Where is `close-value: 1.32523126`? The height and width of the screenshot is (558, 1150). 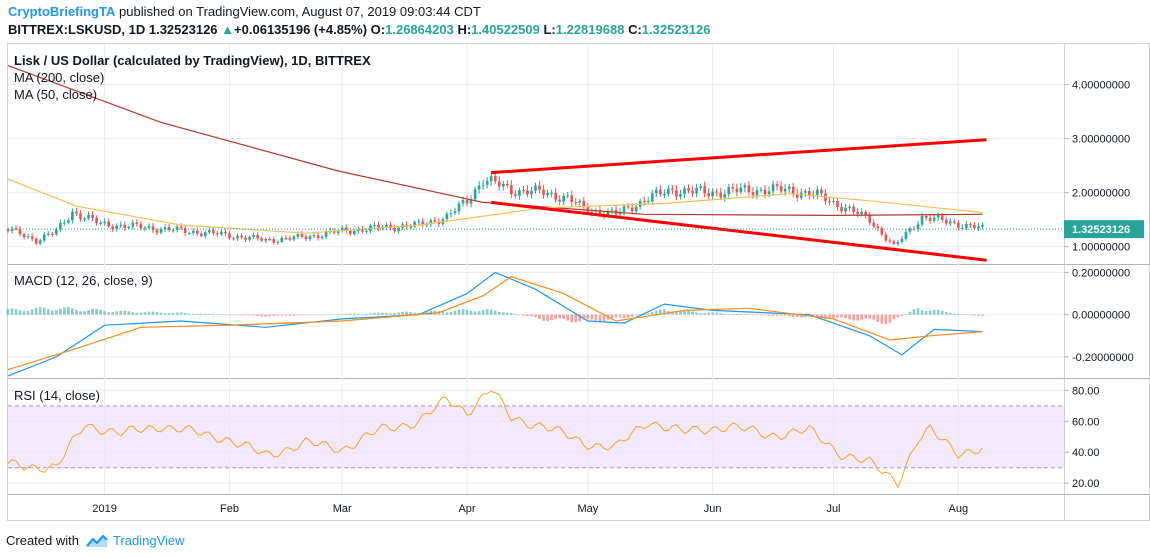
close-value: 1.32523126 is located at coordinates (676, 29).